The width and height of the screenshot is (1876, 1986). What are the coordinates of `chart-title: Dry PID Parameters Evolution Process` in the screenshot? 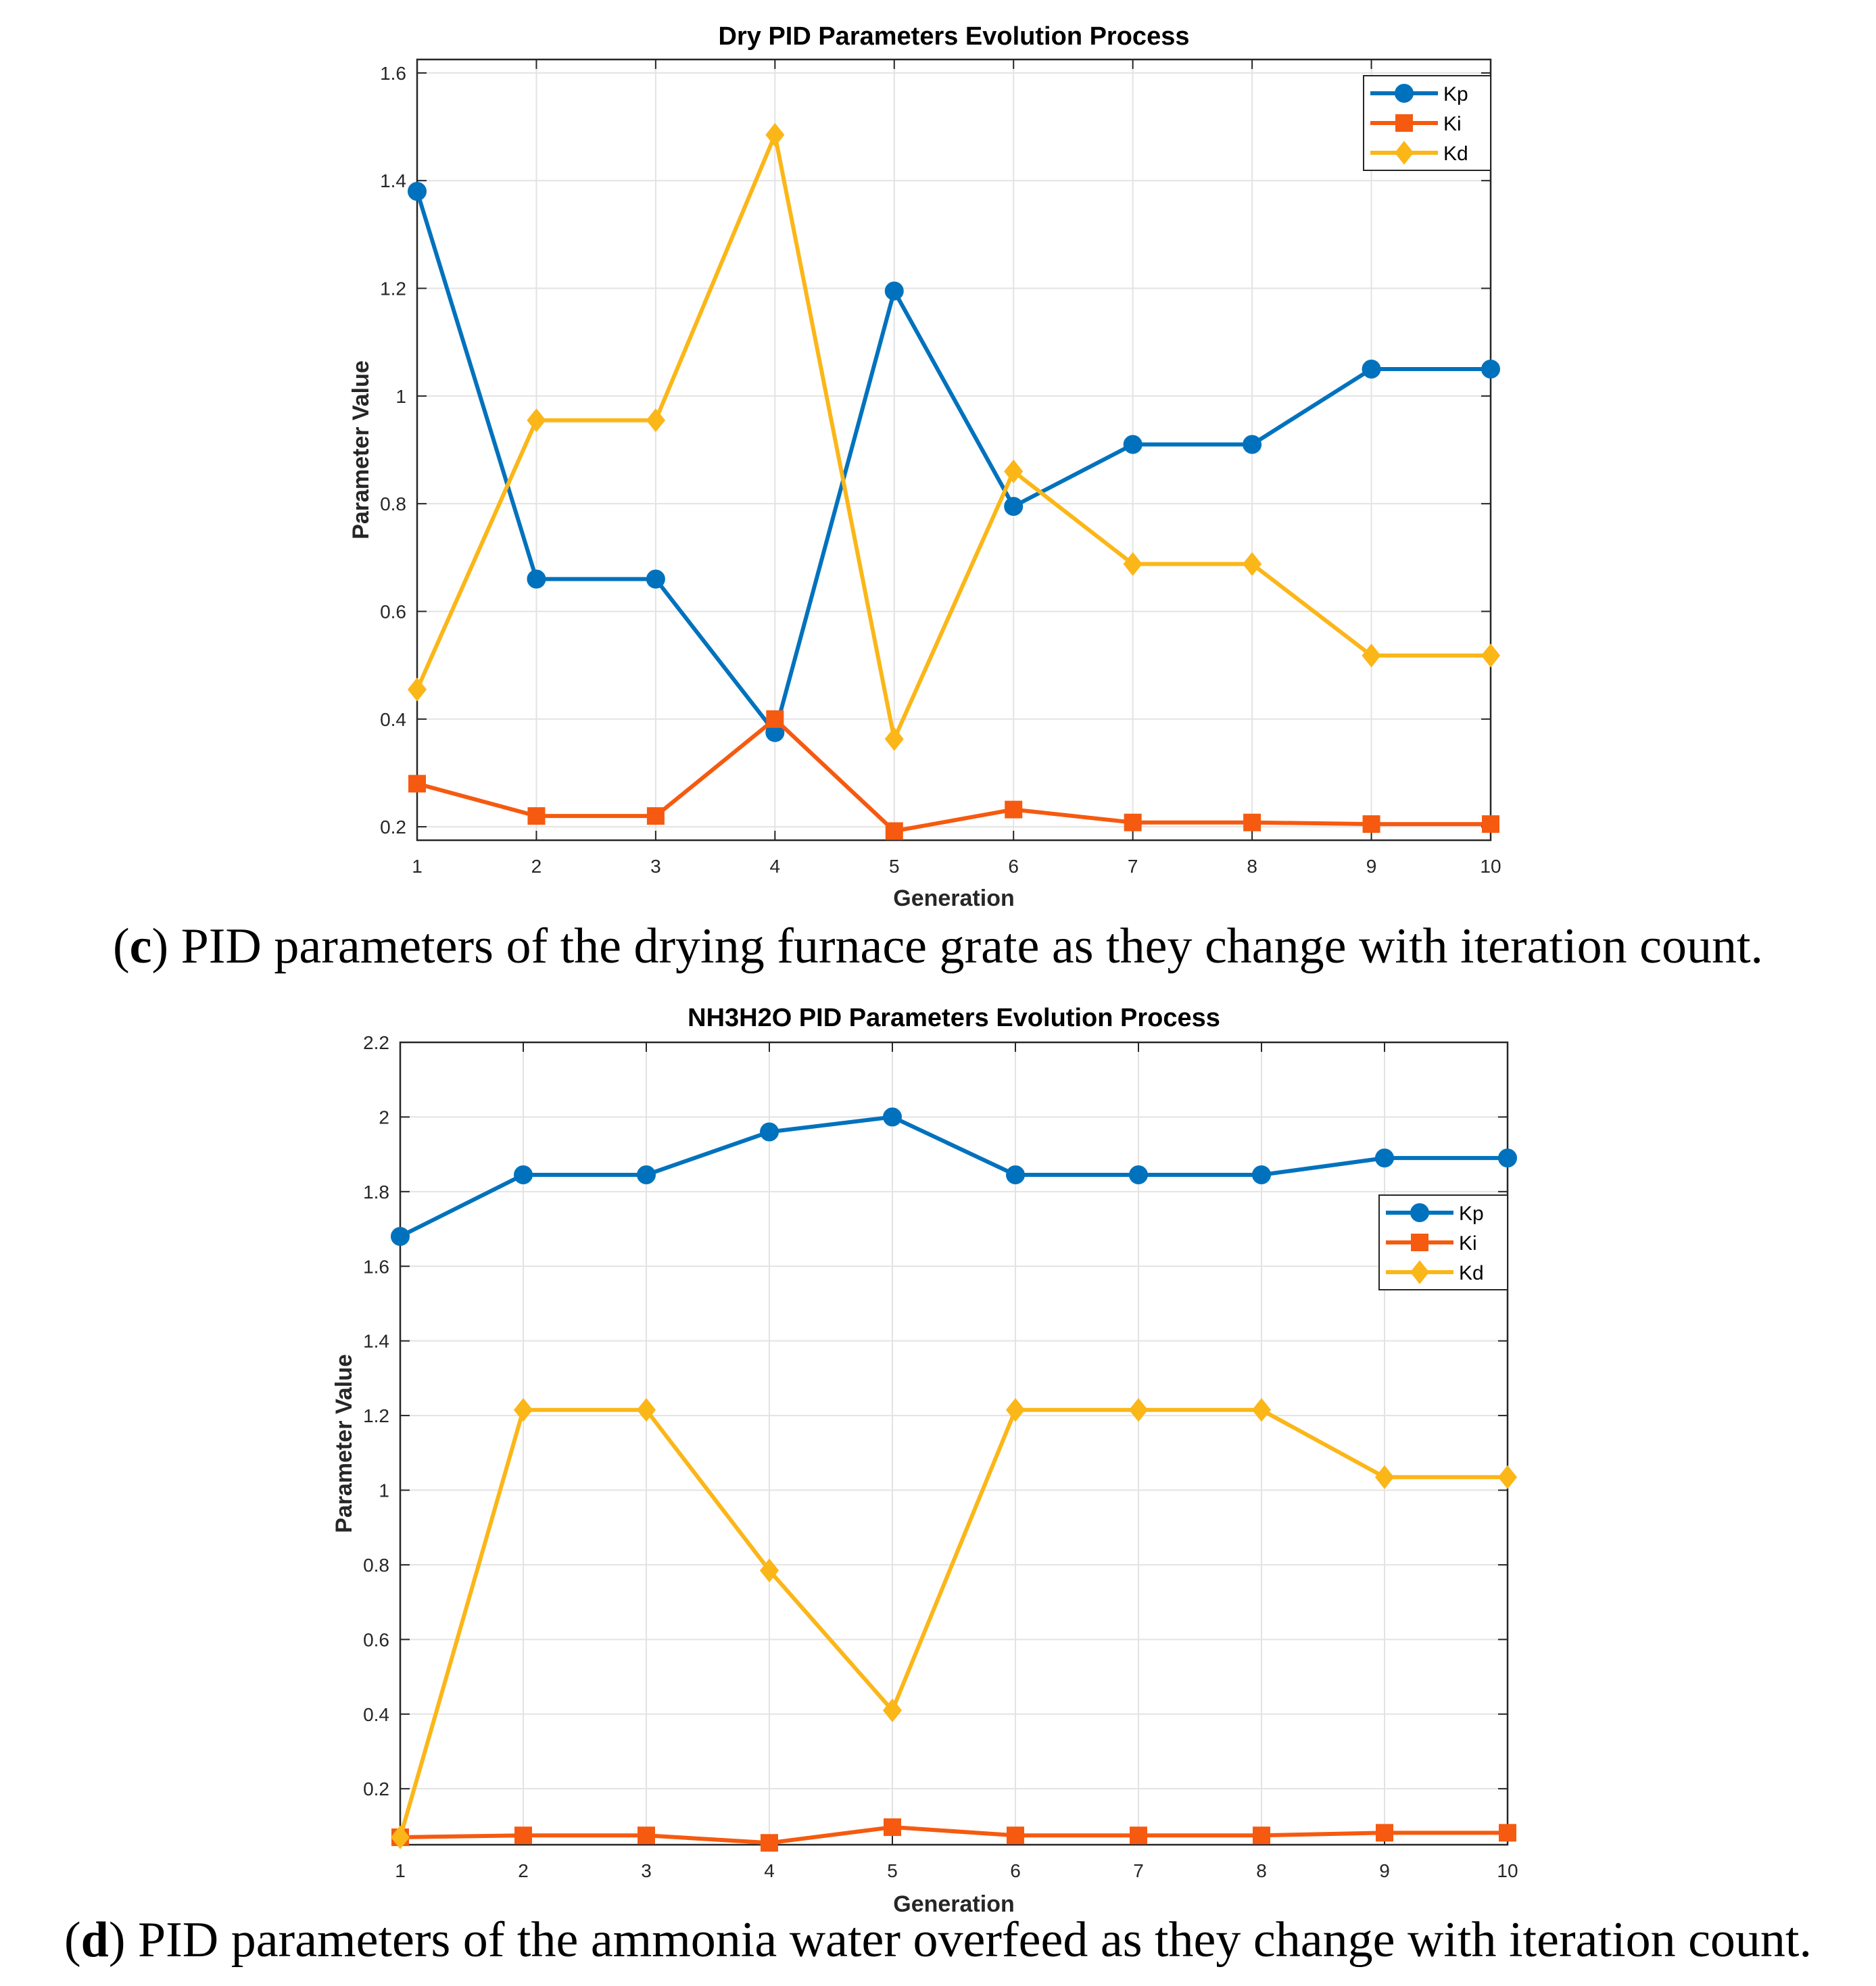 It's located at (954, 36).